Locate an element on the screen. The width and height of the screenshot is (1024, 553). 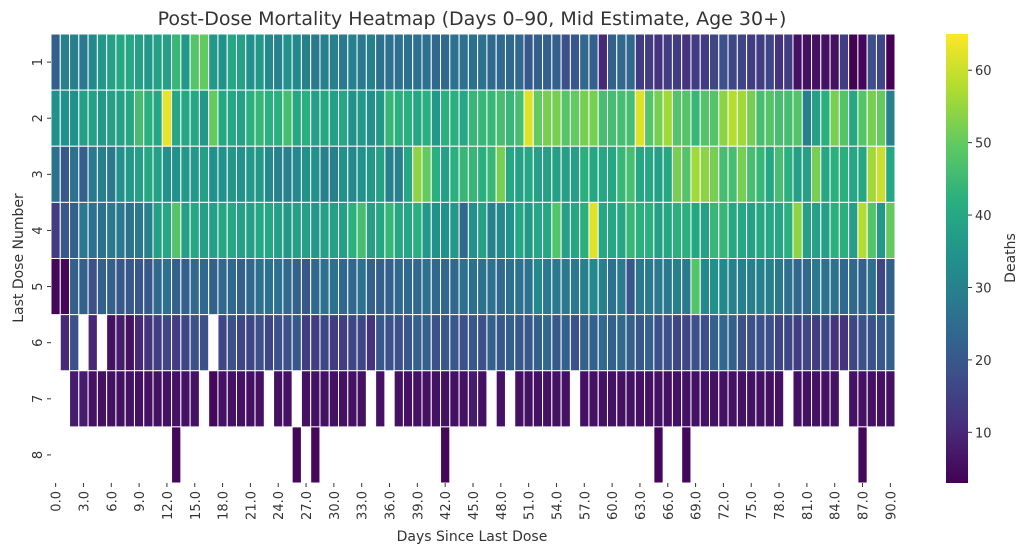
x-tick-label: 78.0 is located at coordinates (780, 505).